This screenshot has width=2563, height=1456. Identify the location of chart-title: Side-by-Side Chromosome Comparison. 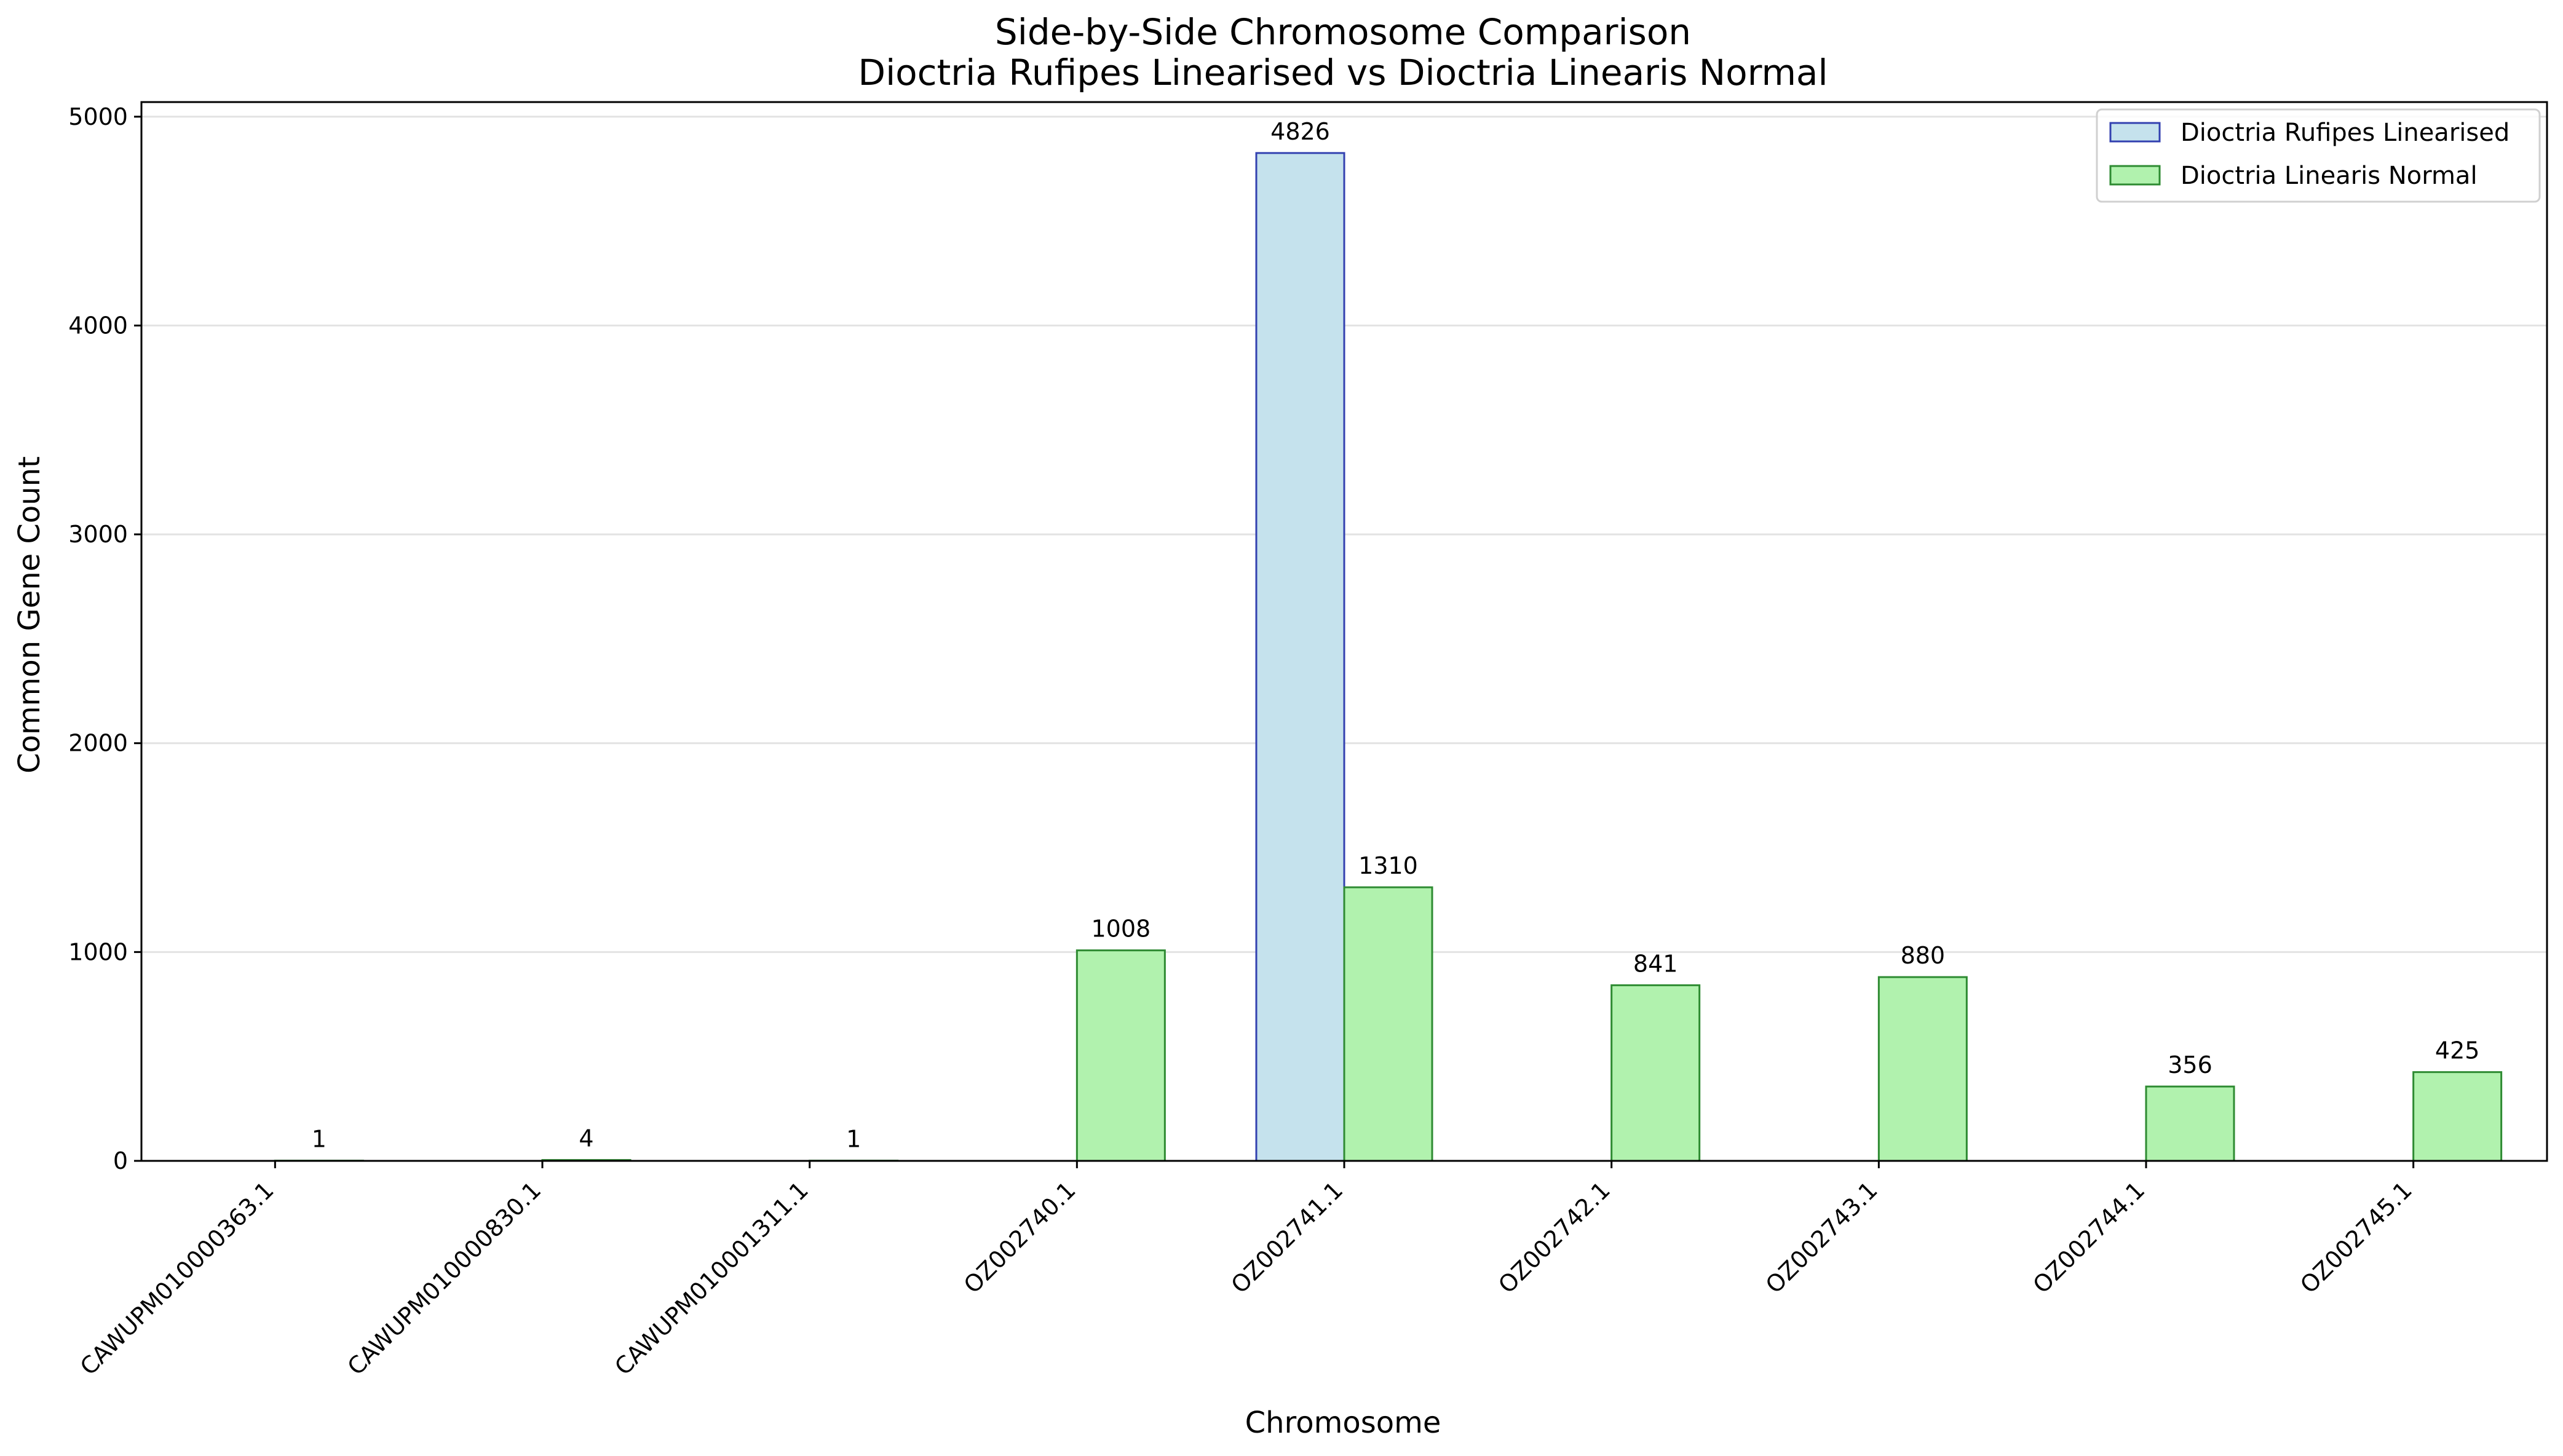
(1343, 32).